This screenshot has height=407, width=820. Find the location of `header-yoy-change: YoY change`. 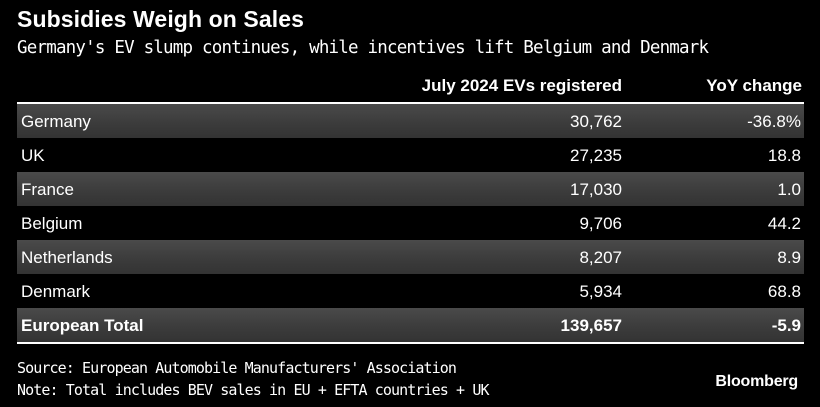

header-yoy-change: YoY change is located at coordinates (754, 85).